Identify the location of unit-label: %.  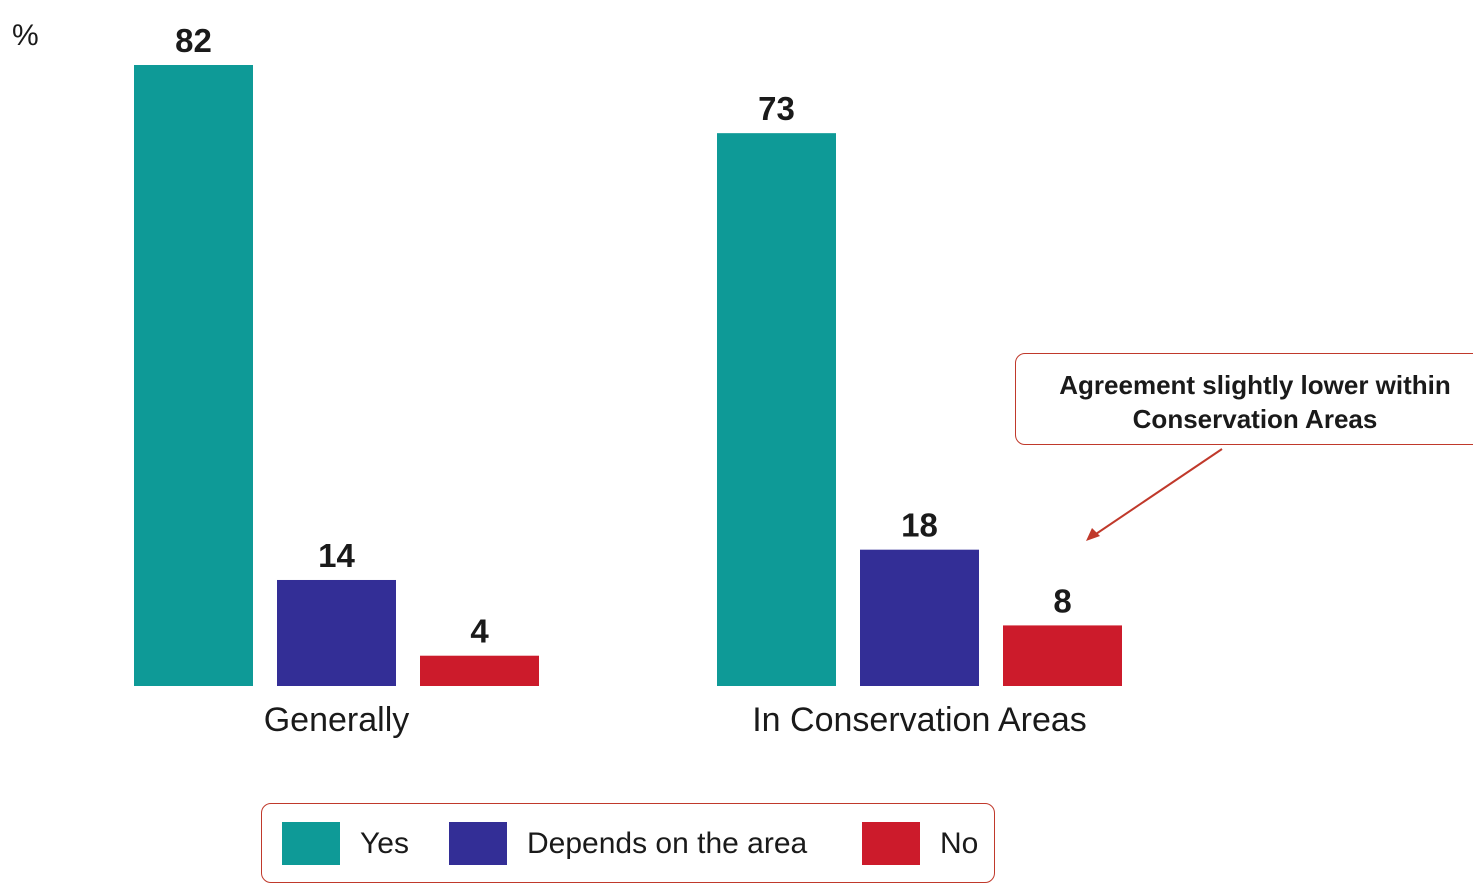
(25, 35).